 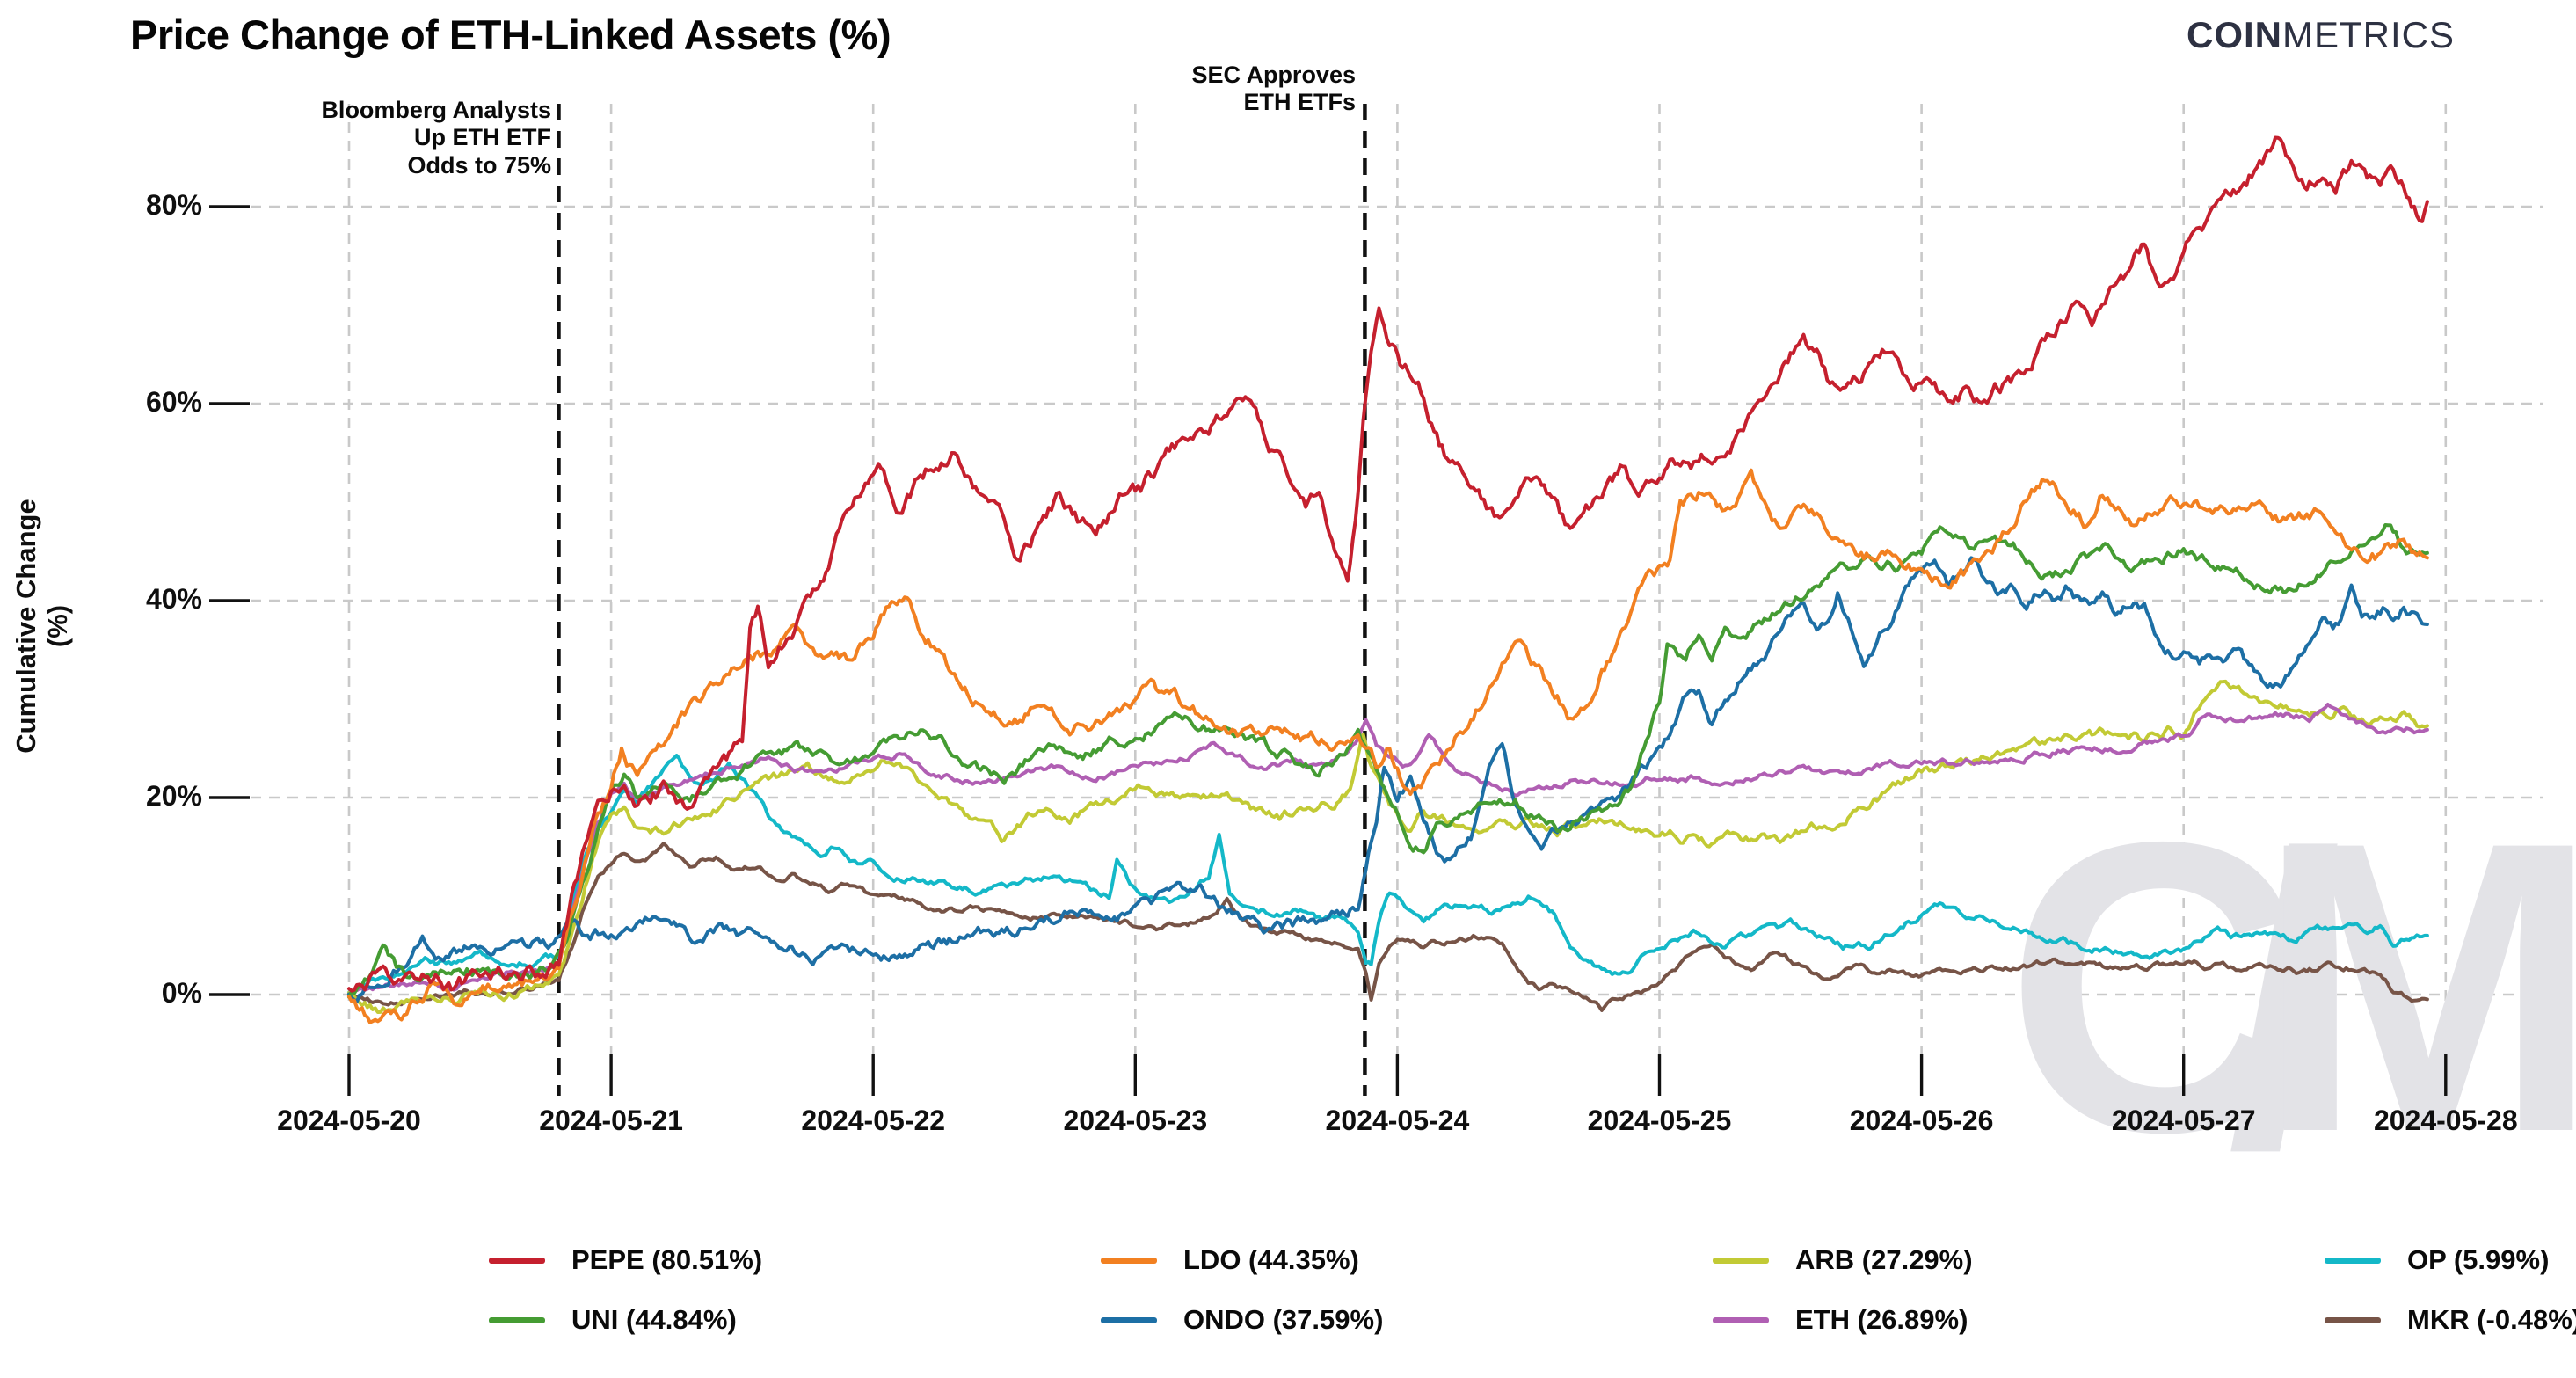 What do you see at coordinates (1882, 1319) in the screenshot?
I see `legend-label: ETH (26.89%)` at bounding box center [1882, 1319].